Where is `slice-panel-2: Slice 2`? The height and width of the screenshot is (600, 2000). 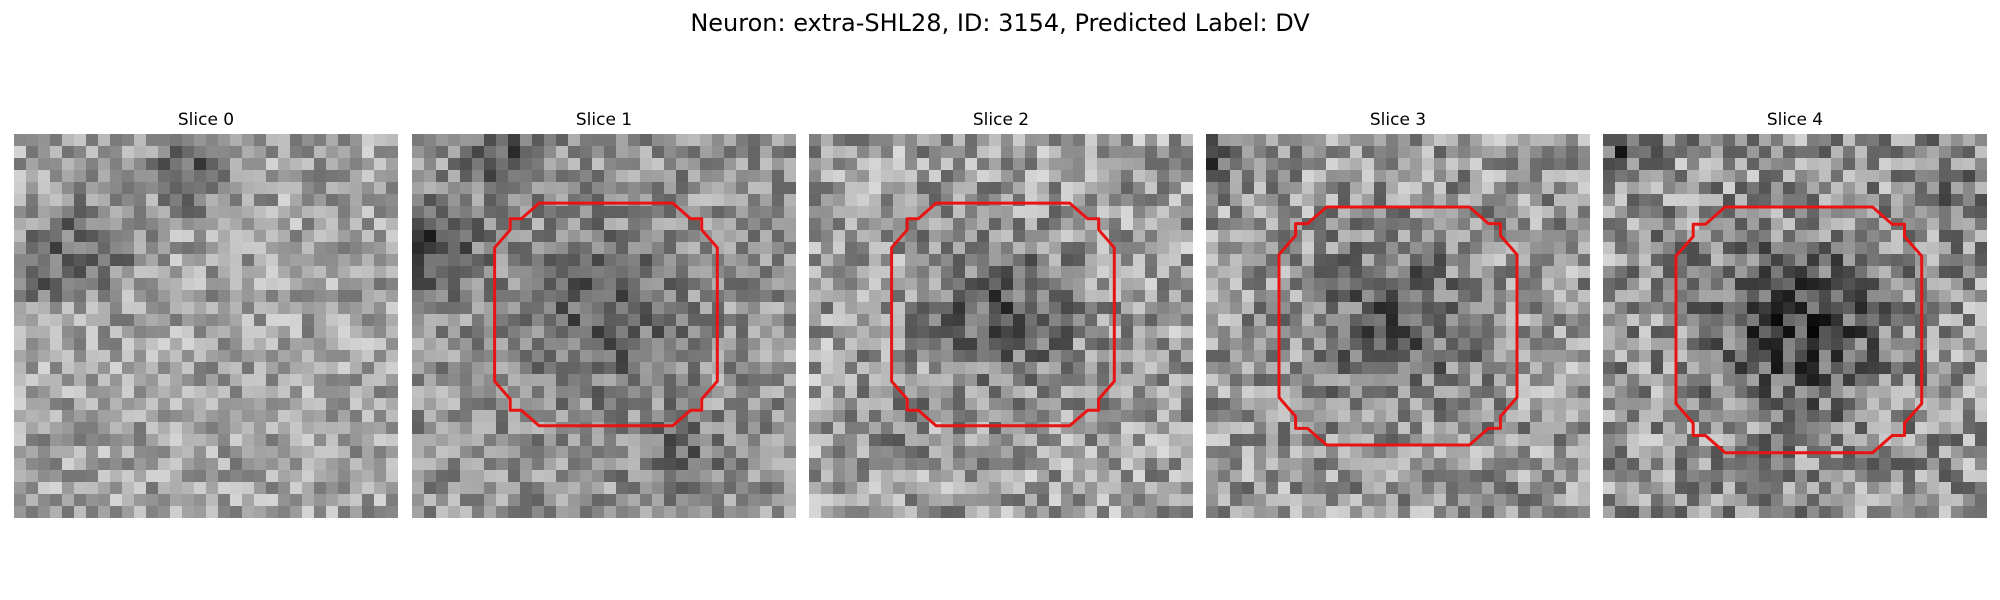 slice-panel-2: Slice 2 is located at coordinates (1001, 314).